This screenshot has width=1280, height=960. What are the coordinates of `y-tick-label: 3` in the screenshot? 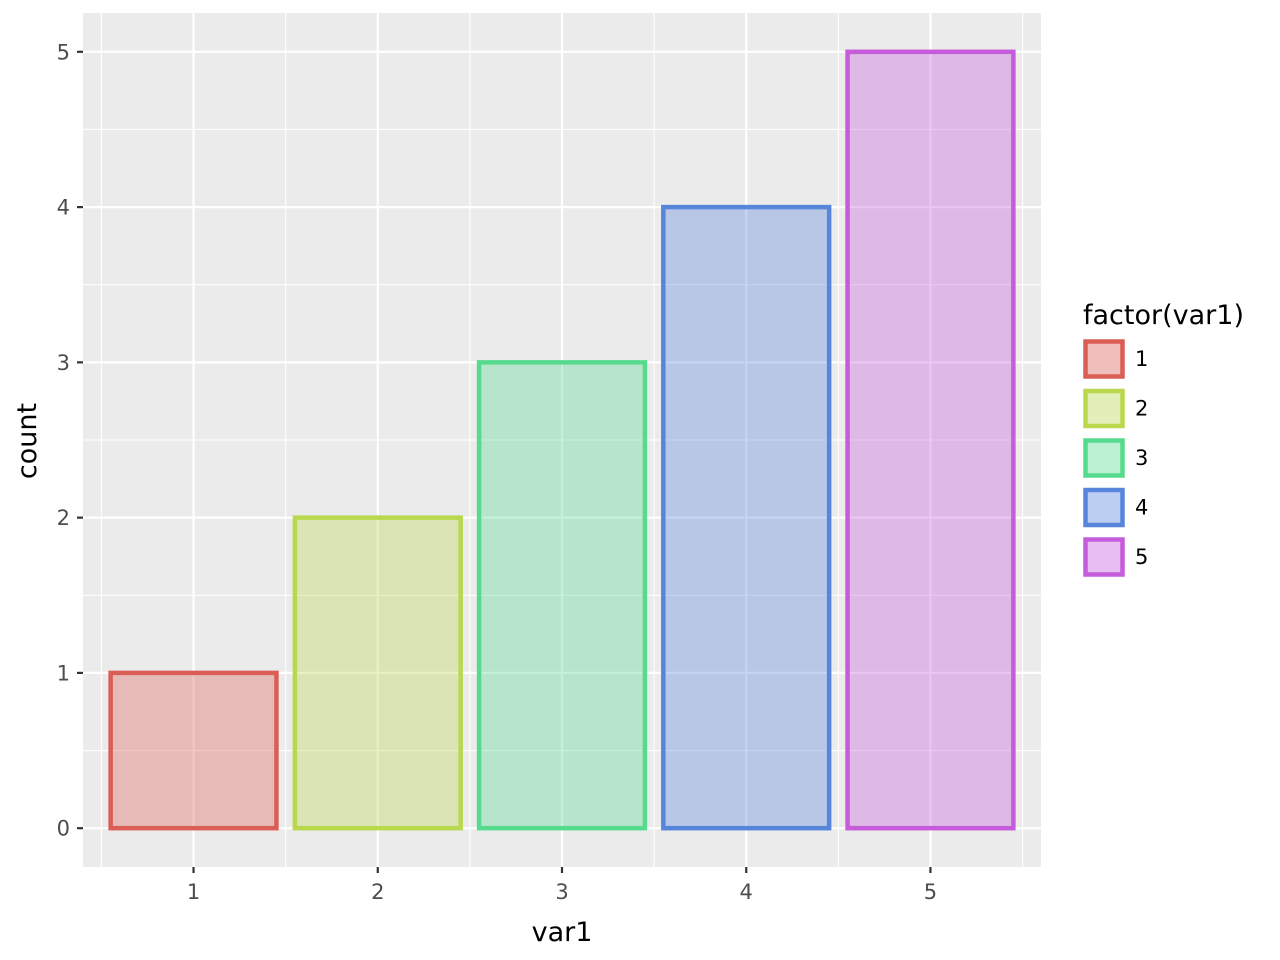 It's located at (63, 363).